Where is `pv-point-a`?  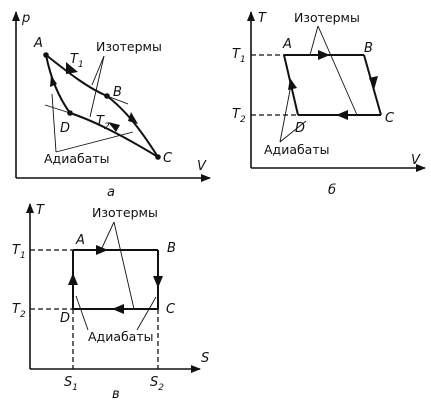
pv-point-a is located at coordinates (46, 55).